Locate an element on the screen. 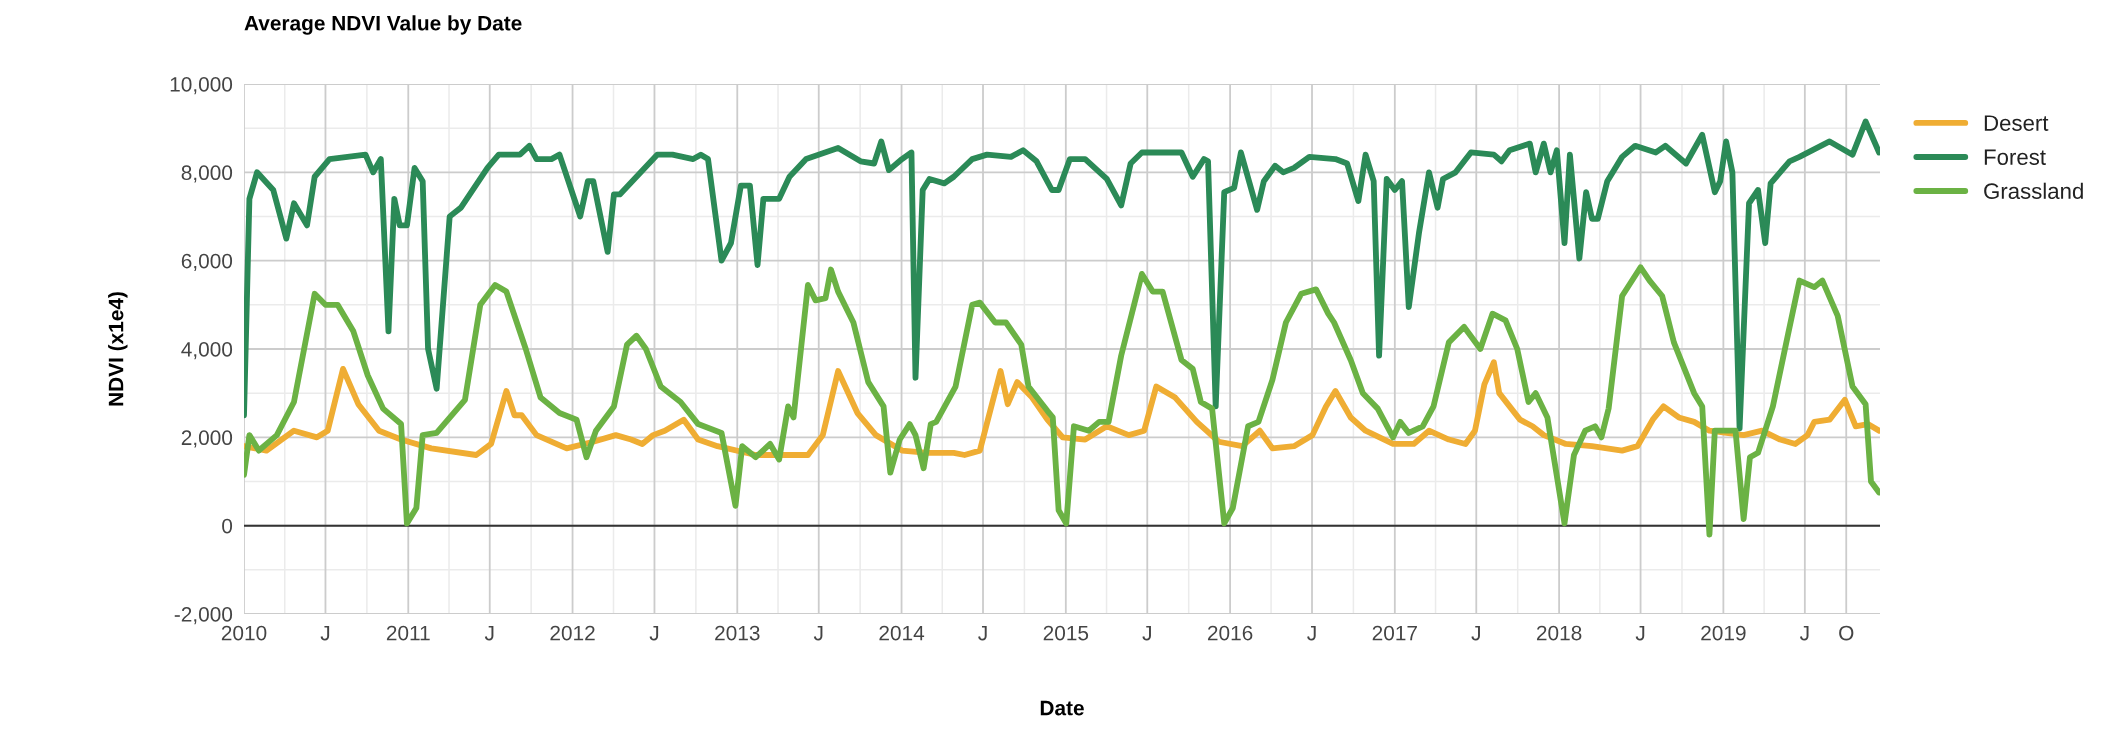  x-tick-label: 2015 is located at coordinates (1066, 633).